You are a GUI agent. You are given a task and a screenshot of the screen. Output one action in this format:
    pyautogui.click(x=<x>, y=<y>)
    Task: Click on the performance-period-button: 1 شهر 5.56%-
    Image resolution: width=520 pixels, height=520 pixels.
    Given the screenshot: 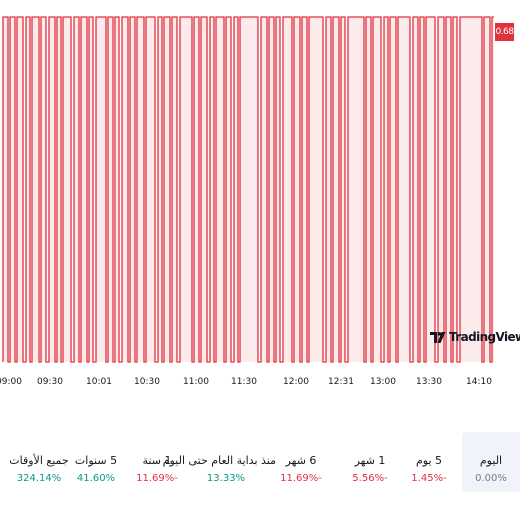 What is the action you would take?
    pyautogui.click(x=370, y=462)
    